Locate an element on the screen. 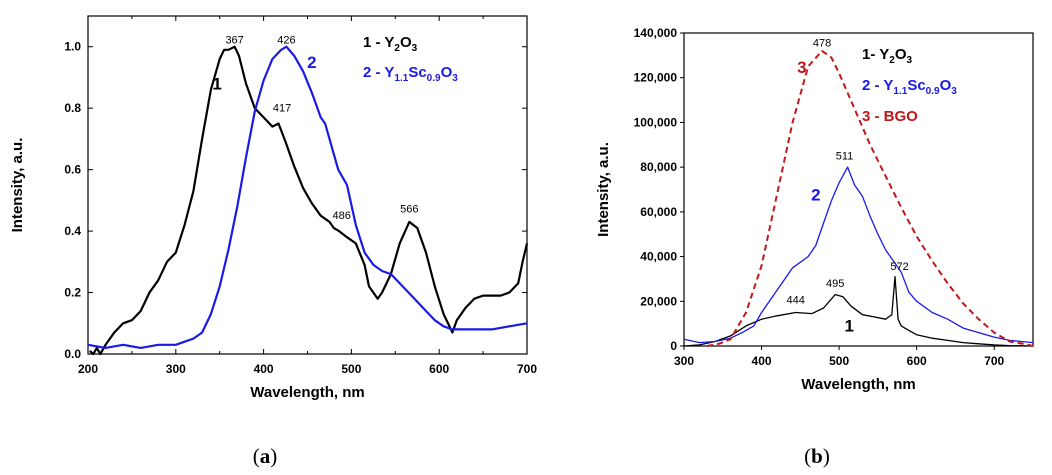  y-tick-label: 0.2 is located at coordinates (72, 293).